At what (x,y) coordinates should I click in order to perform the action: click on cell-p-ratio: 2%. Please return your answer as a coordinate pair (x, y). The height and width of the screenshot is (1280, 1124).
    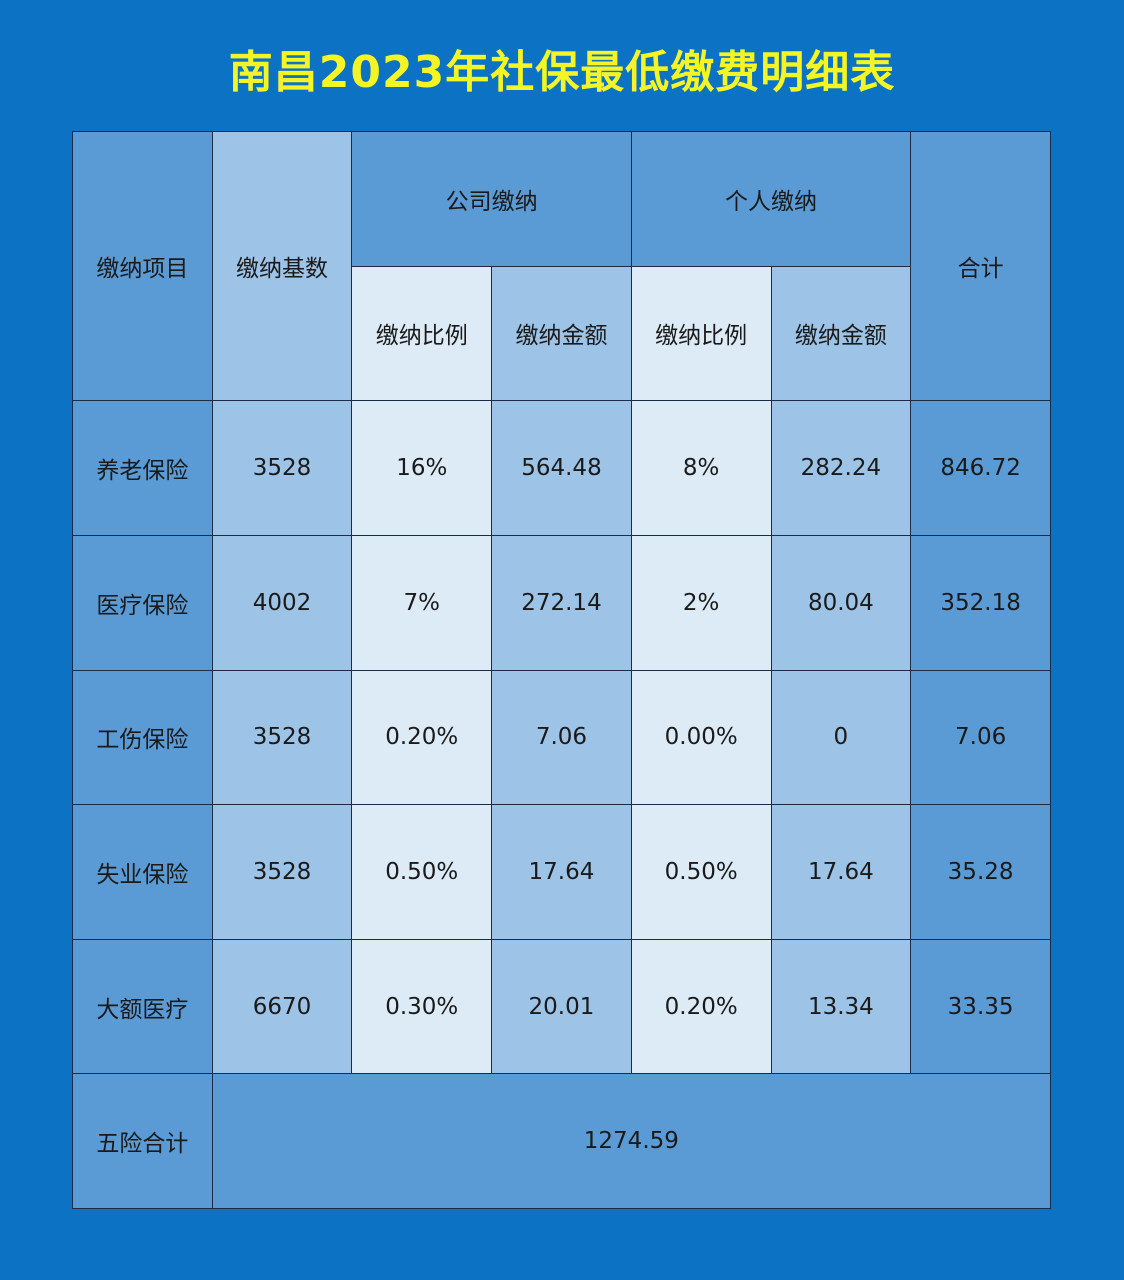
    Looking at the image, I should click on (701, 602).